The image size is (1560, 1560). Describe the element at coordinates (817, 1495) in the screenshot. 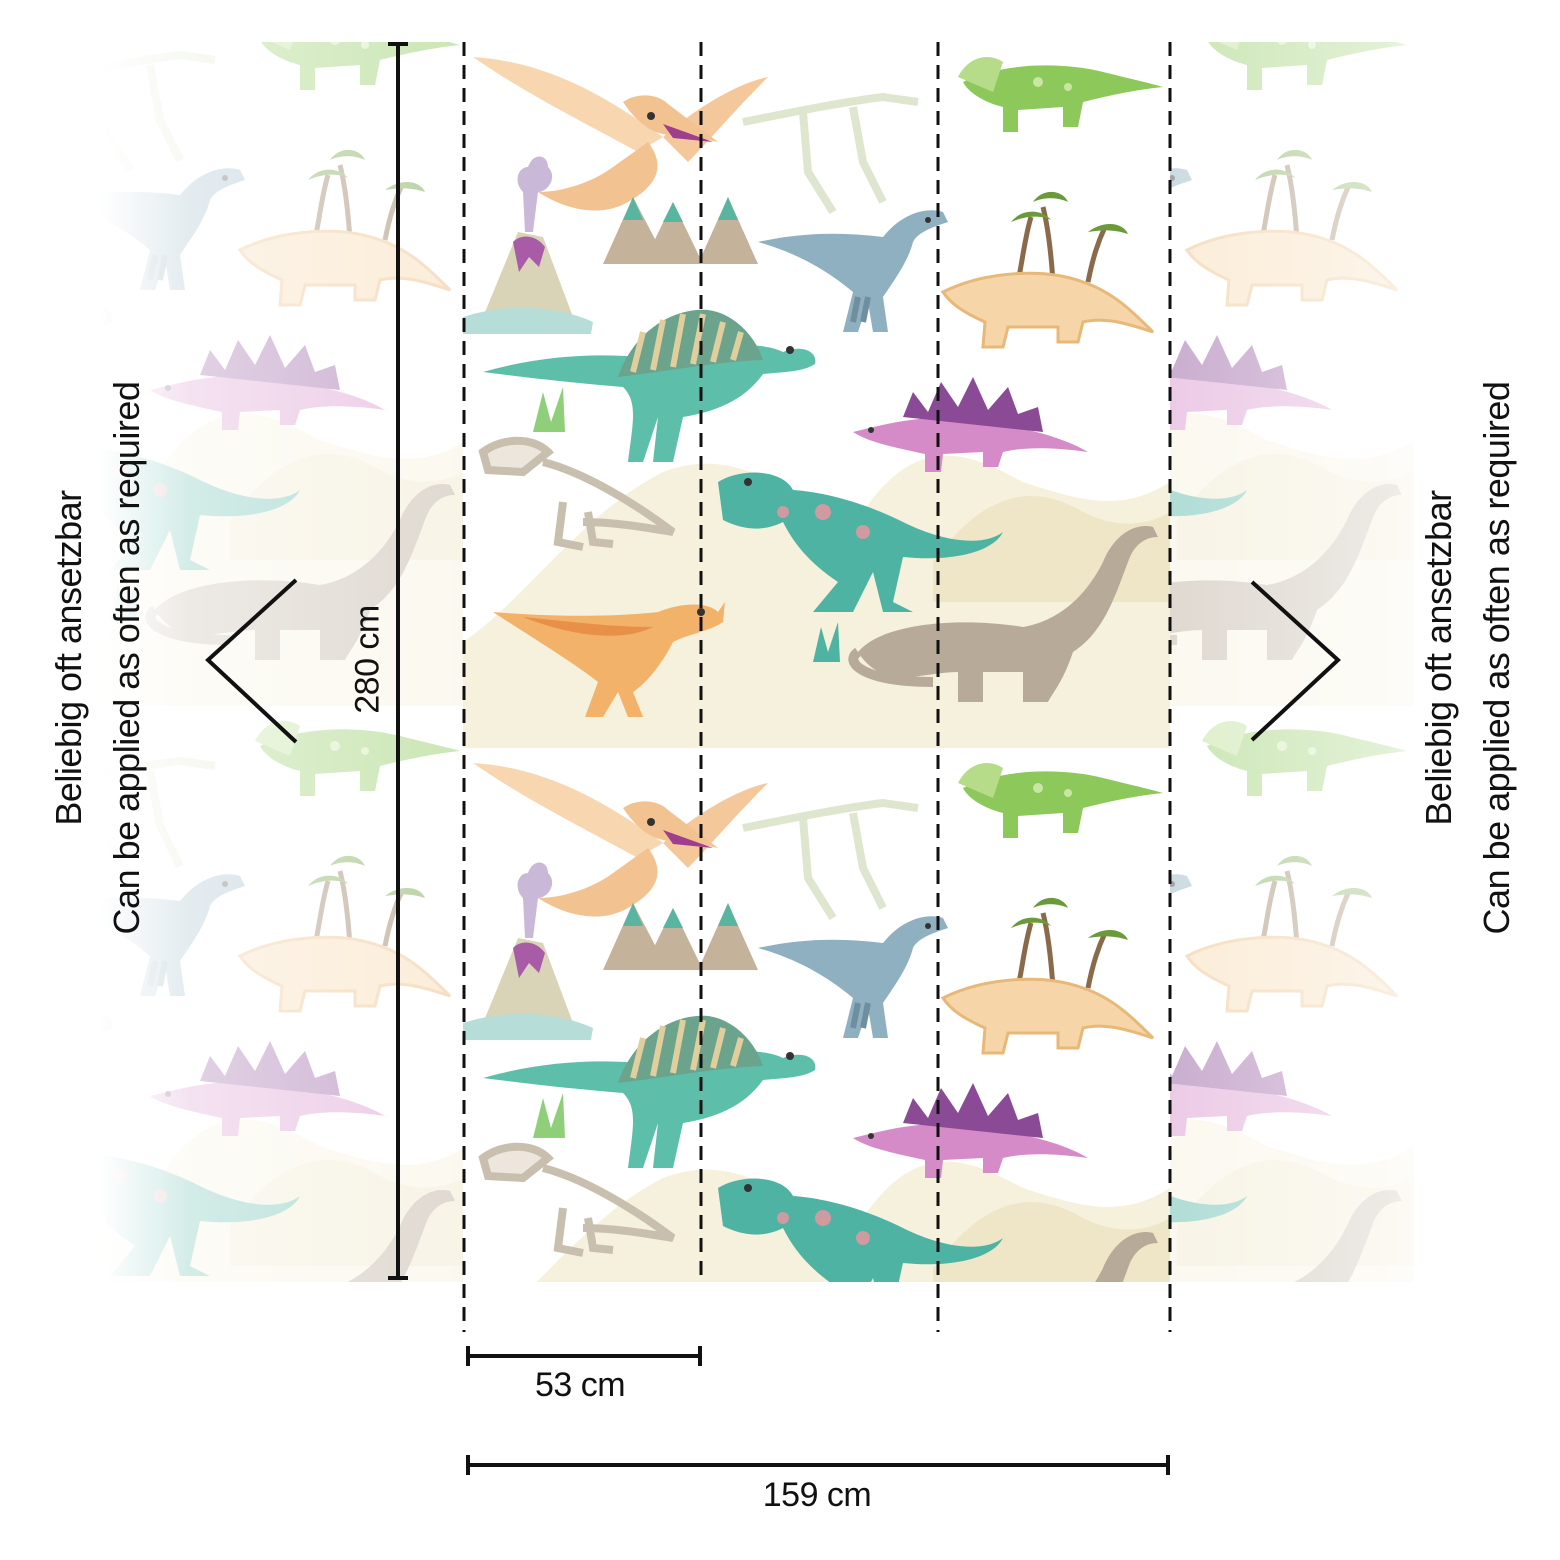

I see `total-width-label: 159 cm` at that location.